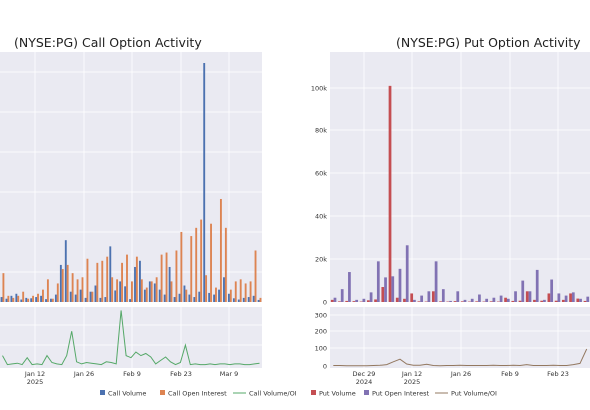 The image size is (590, 410). I want to click on put-y-tick-label: 0, so click(325, 303).